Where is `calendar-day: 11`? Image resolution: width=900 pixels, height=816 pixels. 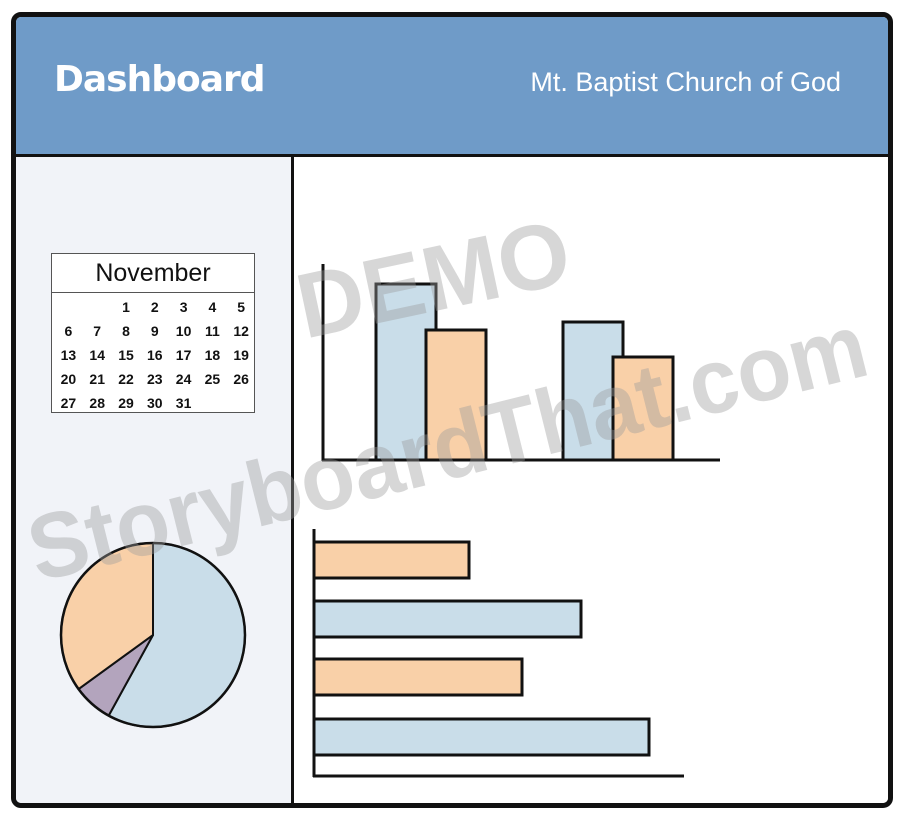 calendar-day: 11 is located at coordinates (212, 331).